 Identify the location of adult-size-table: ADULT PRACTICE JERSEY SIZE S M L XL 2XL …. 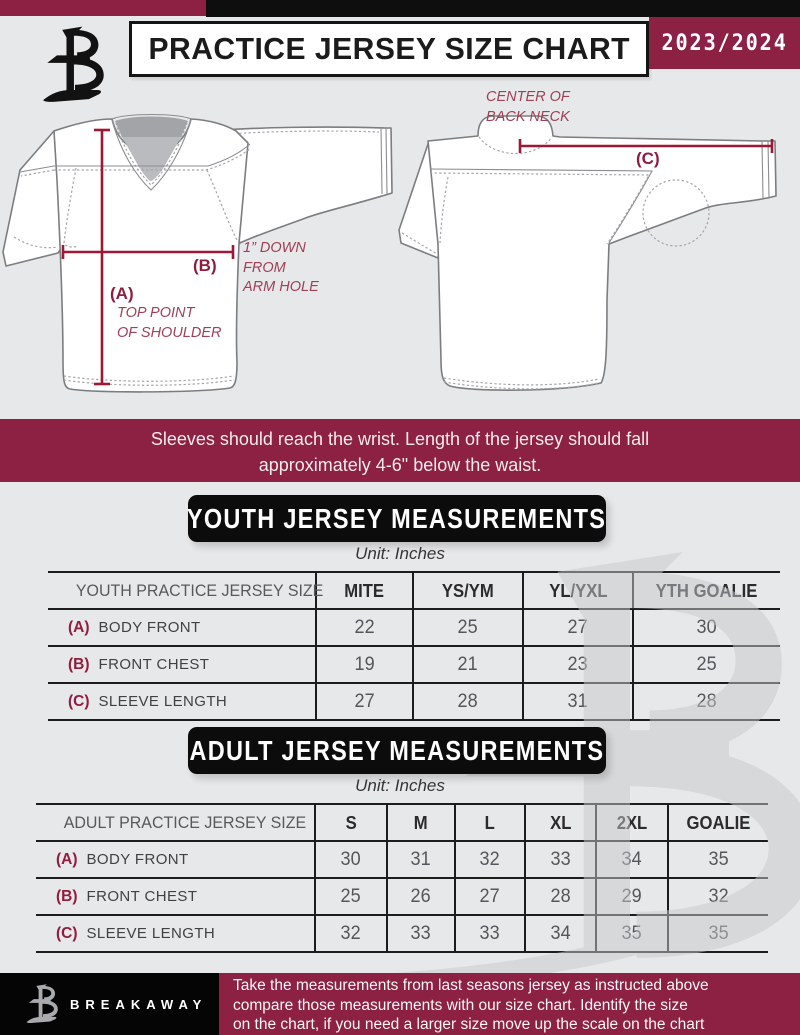
(402, 878).